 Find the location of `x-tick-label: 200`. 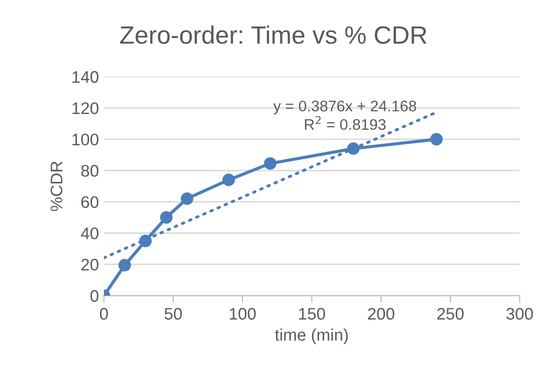

x-tick-label: 200 is located at coordinates (381, 314).